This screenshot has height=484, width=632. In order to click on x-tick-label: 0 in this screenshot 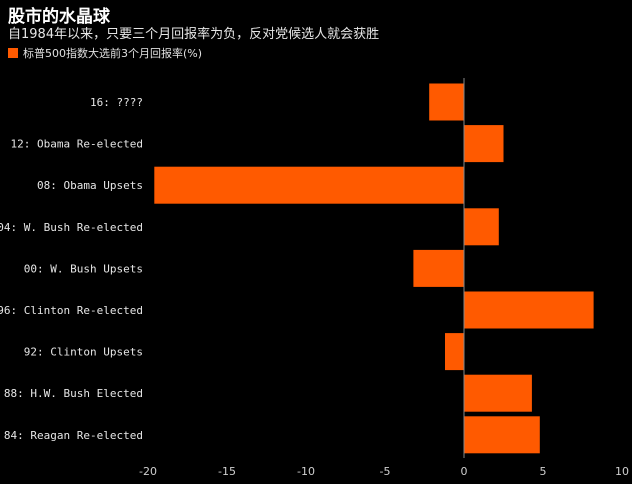, I will do `click(464, 471)`.